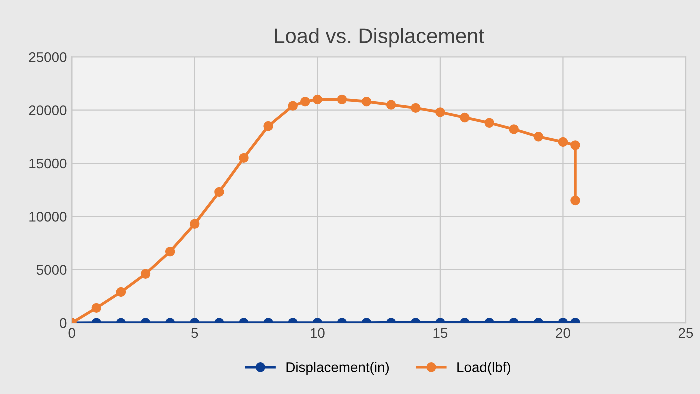 Image resolution: width=700 pixels, height=394 pixels. What do you see at coordinates (195, 333) in the screenshot?
I see `x-tick-label: 5` at bounding box center [195, 333].